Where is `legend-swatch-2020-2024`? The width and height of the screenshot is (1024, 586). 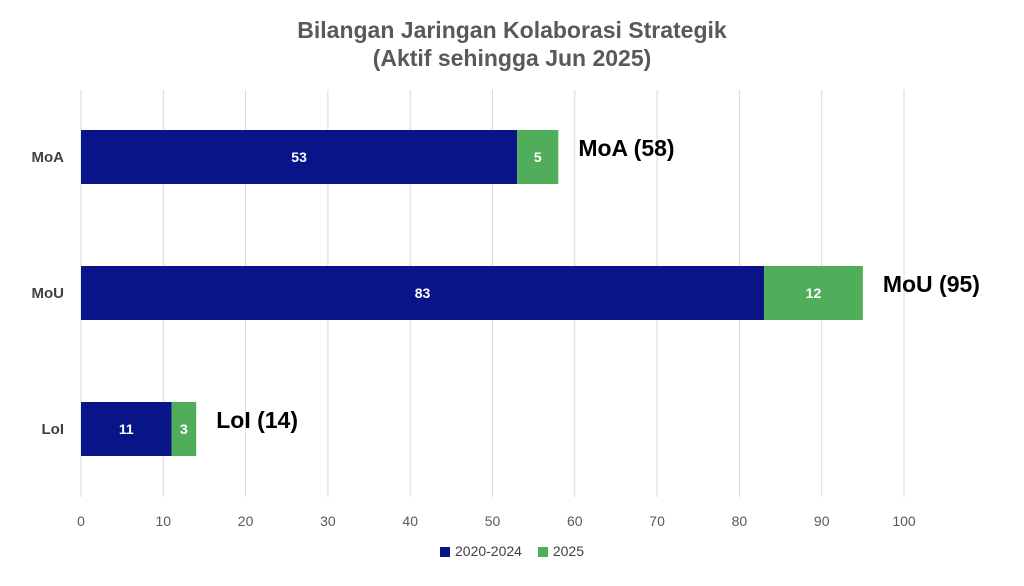
legend-swatch-2020-2024 is located at coordinates (445, 552).